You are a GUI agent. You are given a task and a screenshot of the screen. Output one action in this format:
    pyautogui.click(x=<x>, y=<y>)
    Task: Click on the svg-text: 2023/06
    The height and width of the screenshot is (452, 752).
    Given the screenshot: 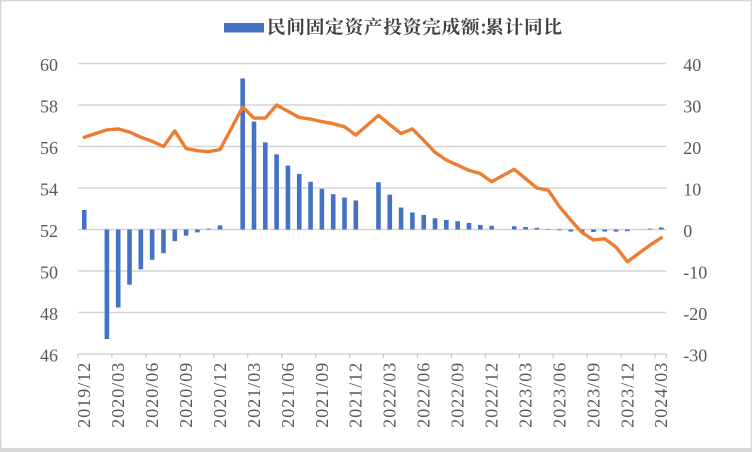 What is the action you would take?
    pyautogui.click(x=559, y=395)
    